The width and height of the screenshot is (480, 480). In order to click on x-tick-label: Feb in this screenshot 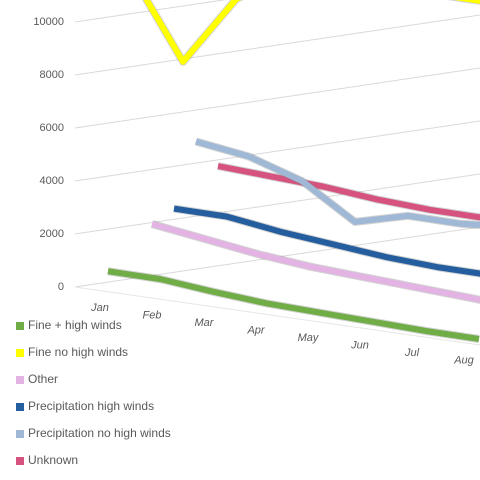, I will do `click(152, 315)`.